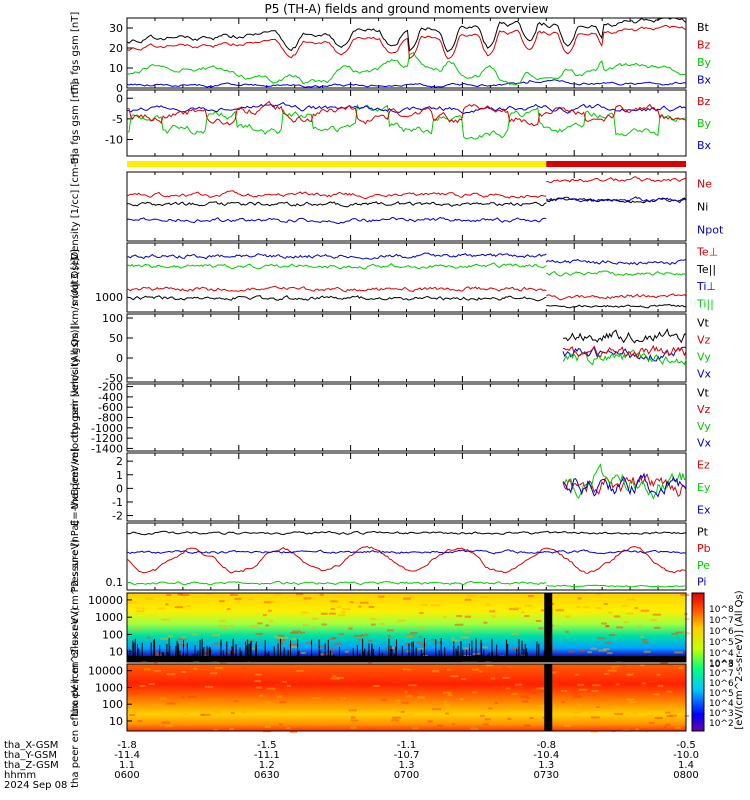 The height and width of the screenshot is (800, 750). What do you see at coordinates (117, 119) in the screenshot?
I see `fgs-comp-ytick-label: -5` at bounding box center [117, 119].